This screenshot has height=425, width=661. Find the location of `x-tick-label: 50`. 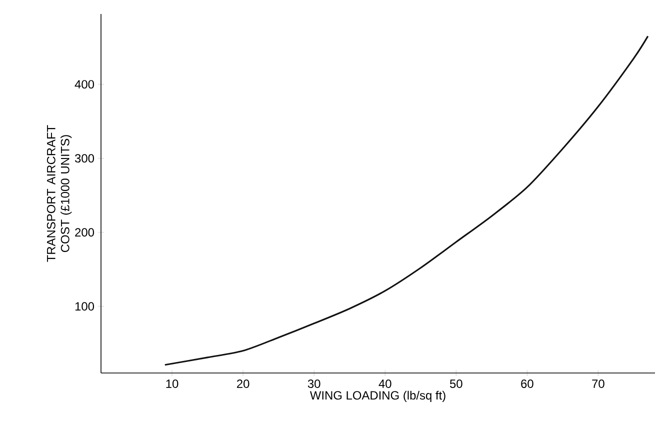

x-tick-label: 50 is located at coordinates (456, 384).